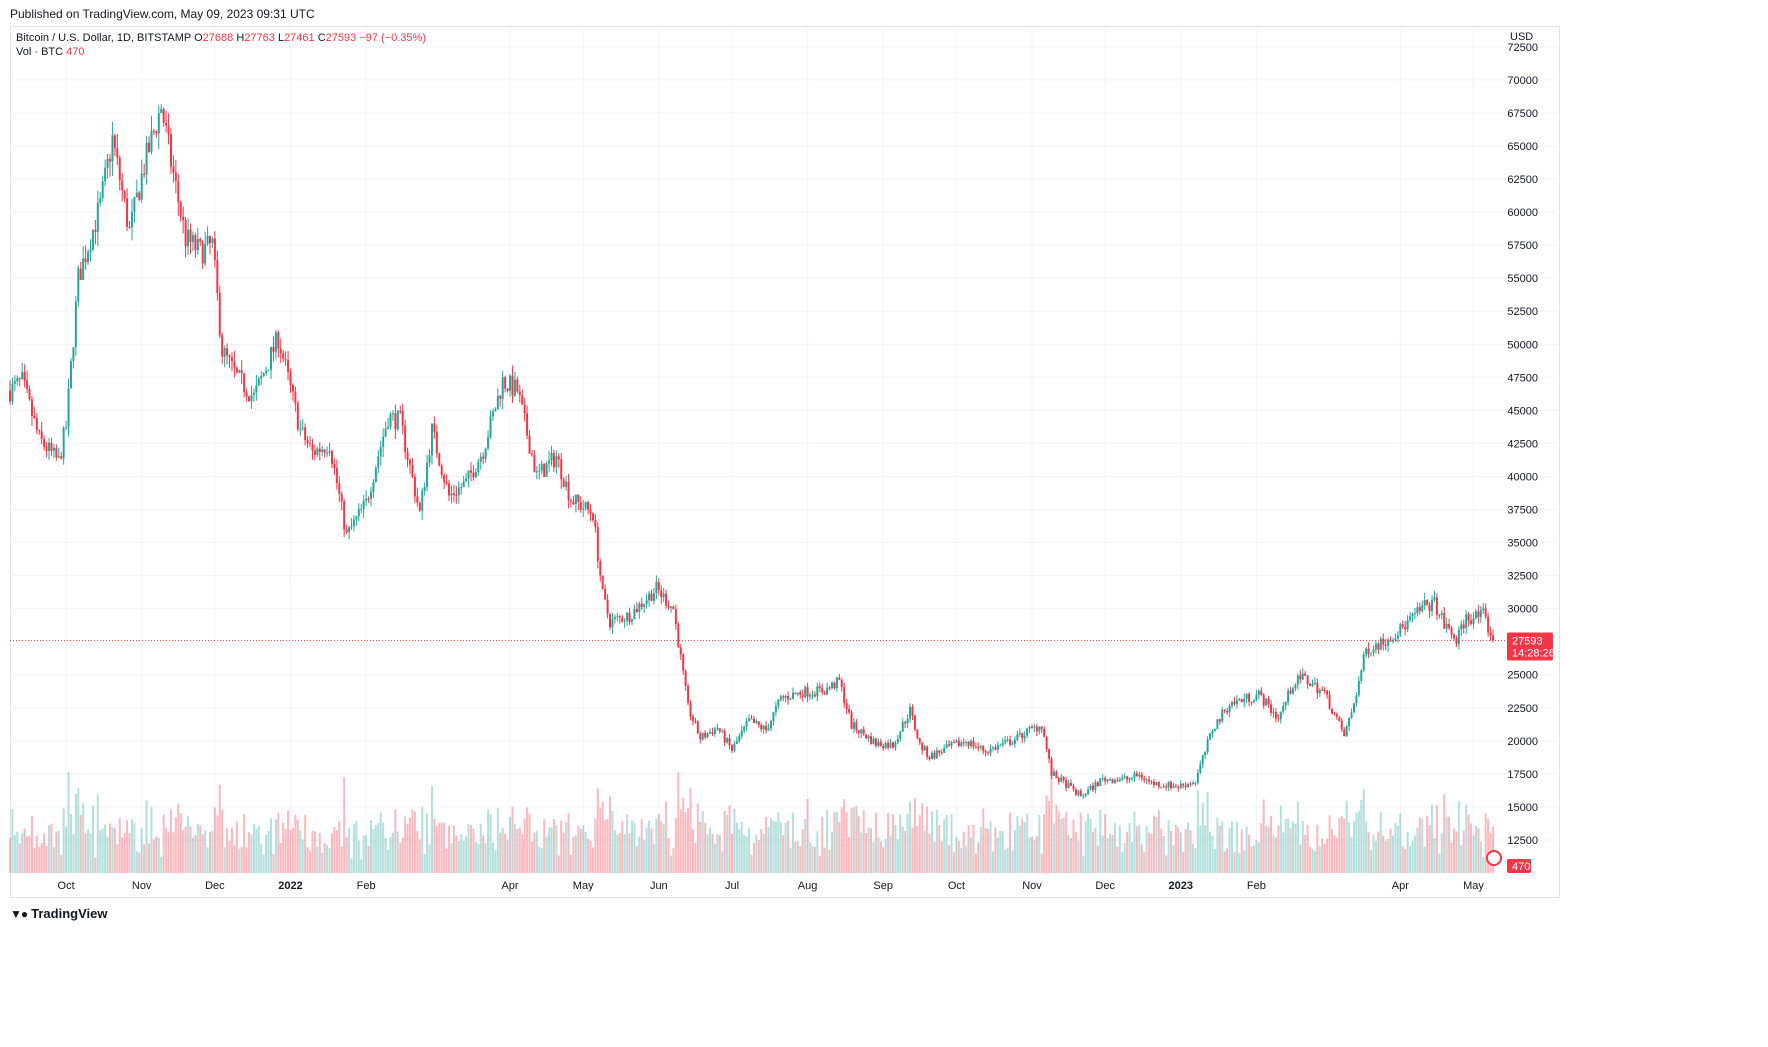  What do you see at coordinates (215, 886) in the screenshot?
I see `time-tick-label: Dec` at bounding box center [215, 886].